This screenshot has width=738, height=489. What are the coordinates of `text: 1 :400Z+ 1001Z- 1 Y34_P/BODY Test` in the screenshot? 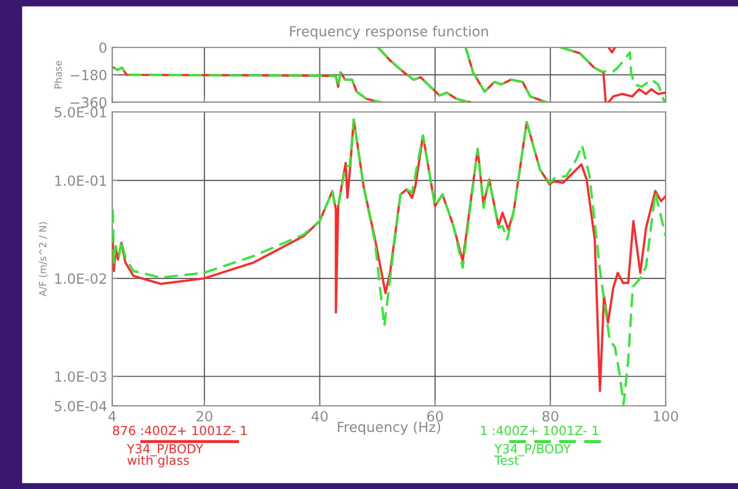 It's located at (539, 445).